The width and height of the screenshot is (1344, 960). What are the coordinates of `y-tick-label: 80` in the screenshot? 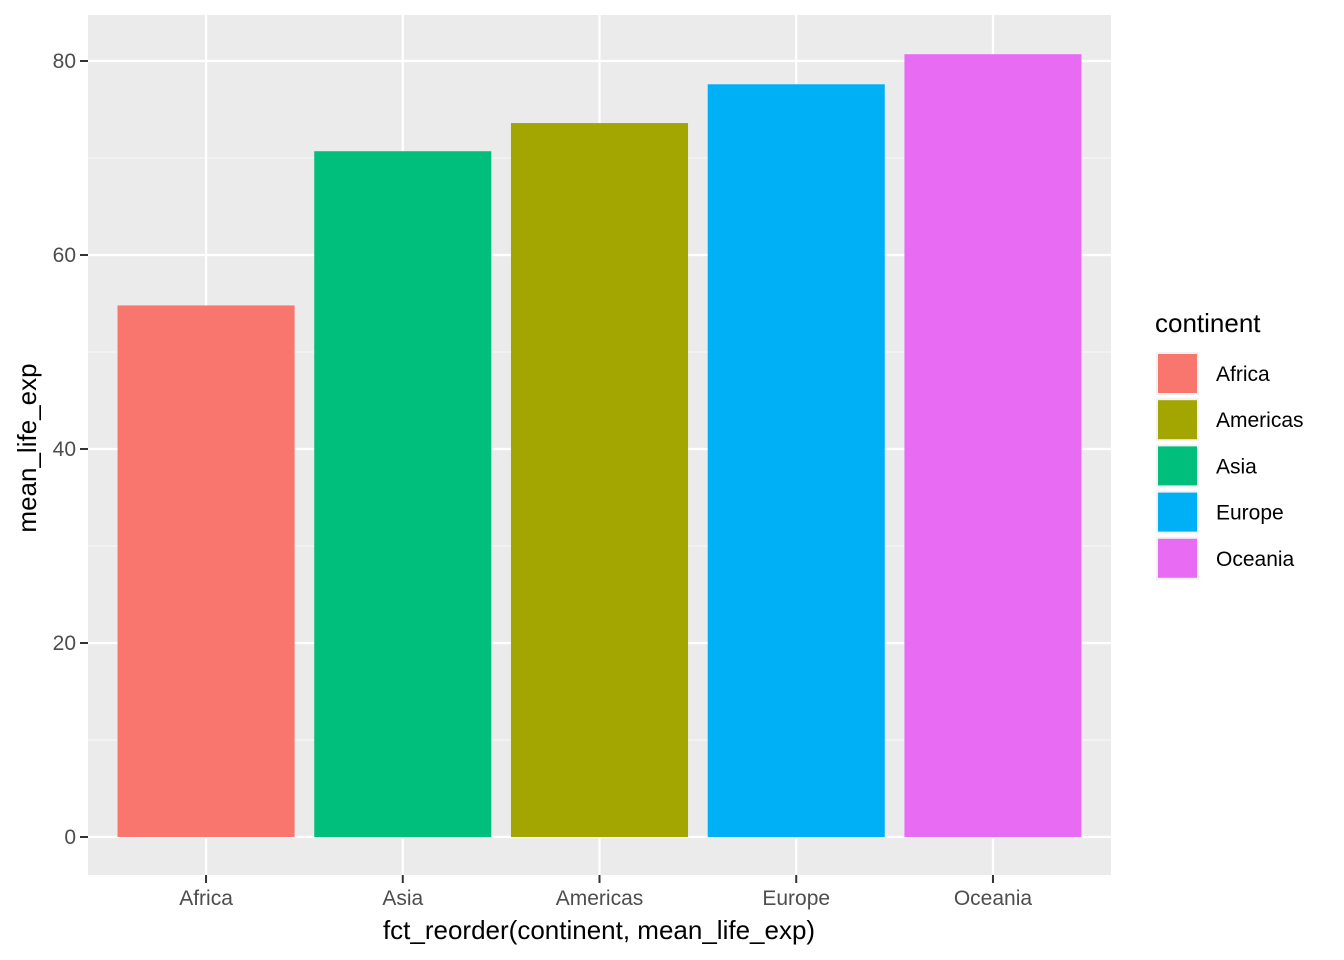 It's located at (64, 61).